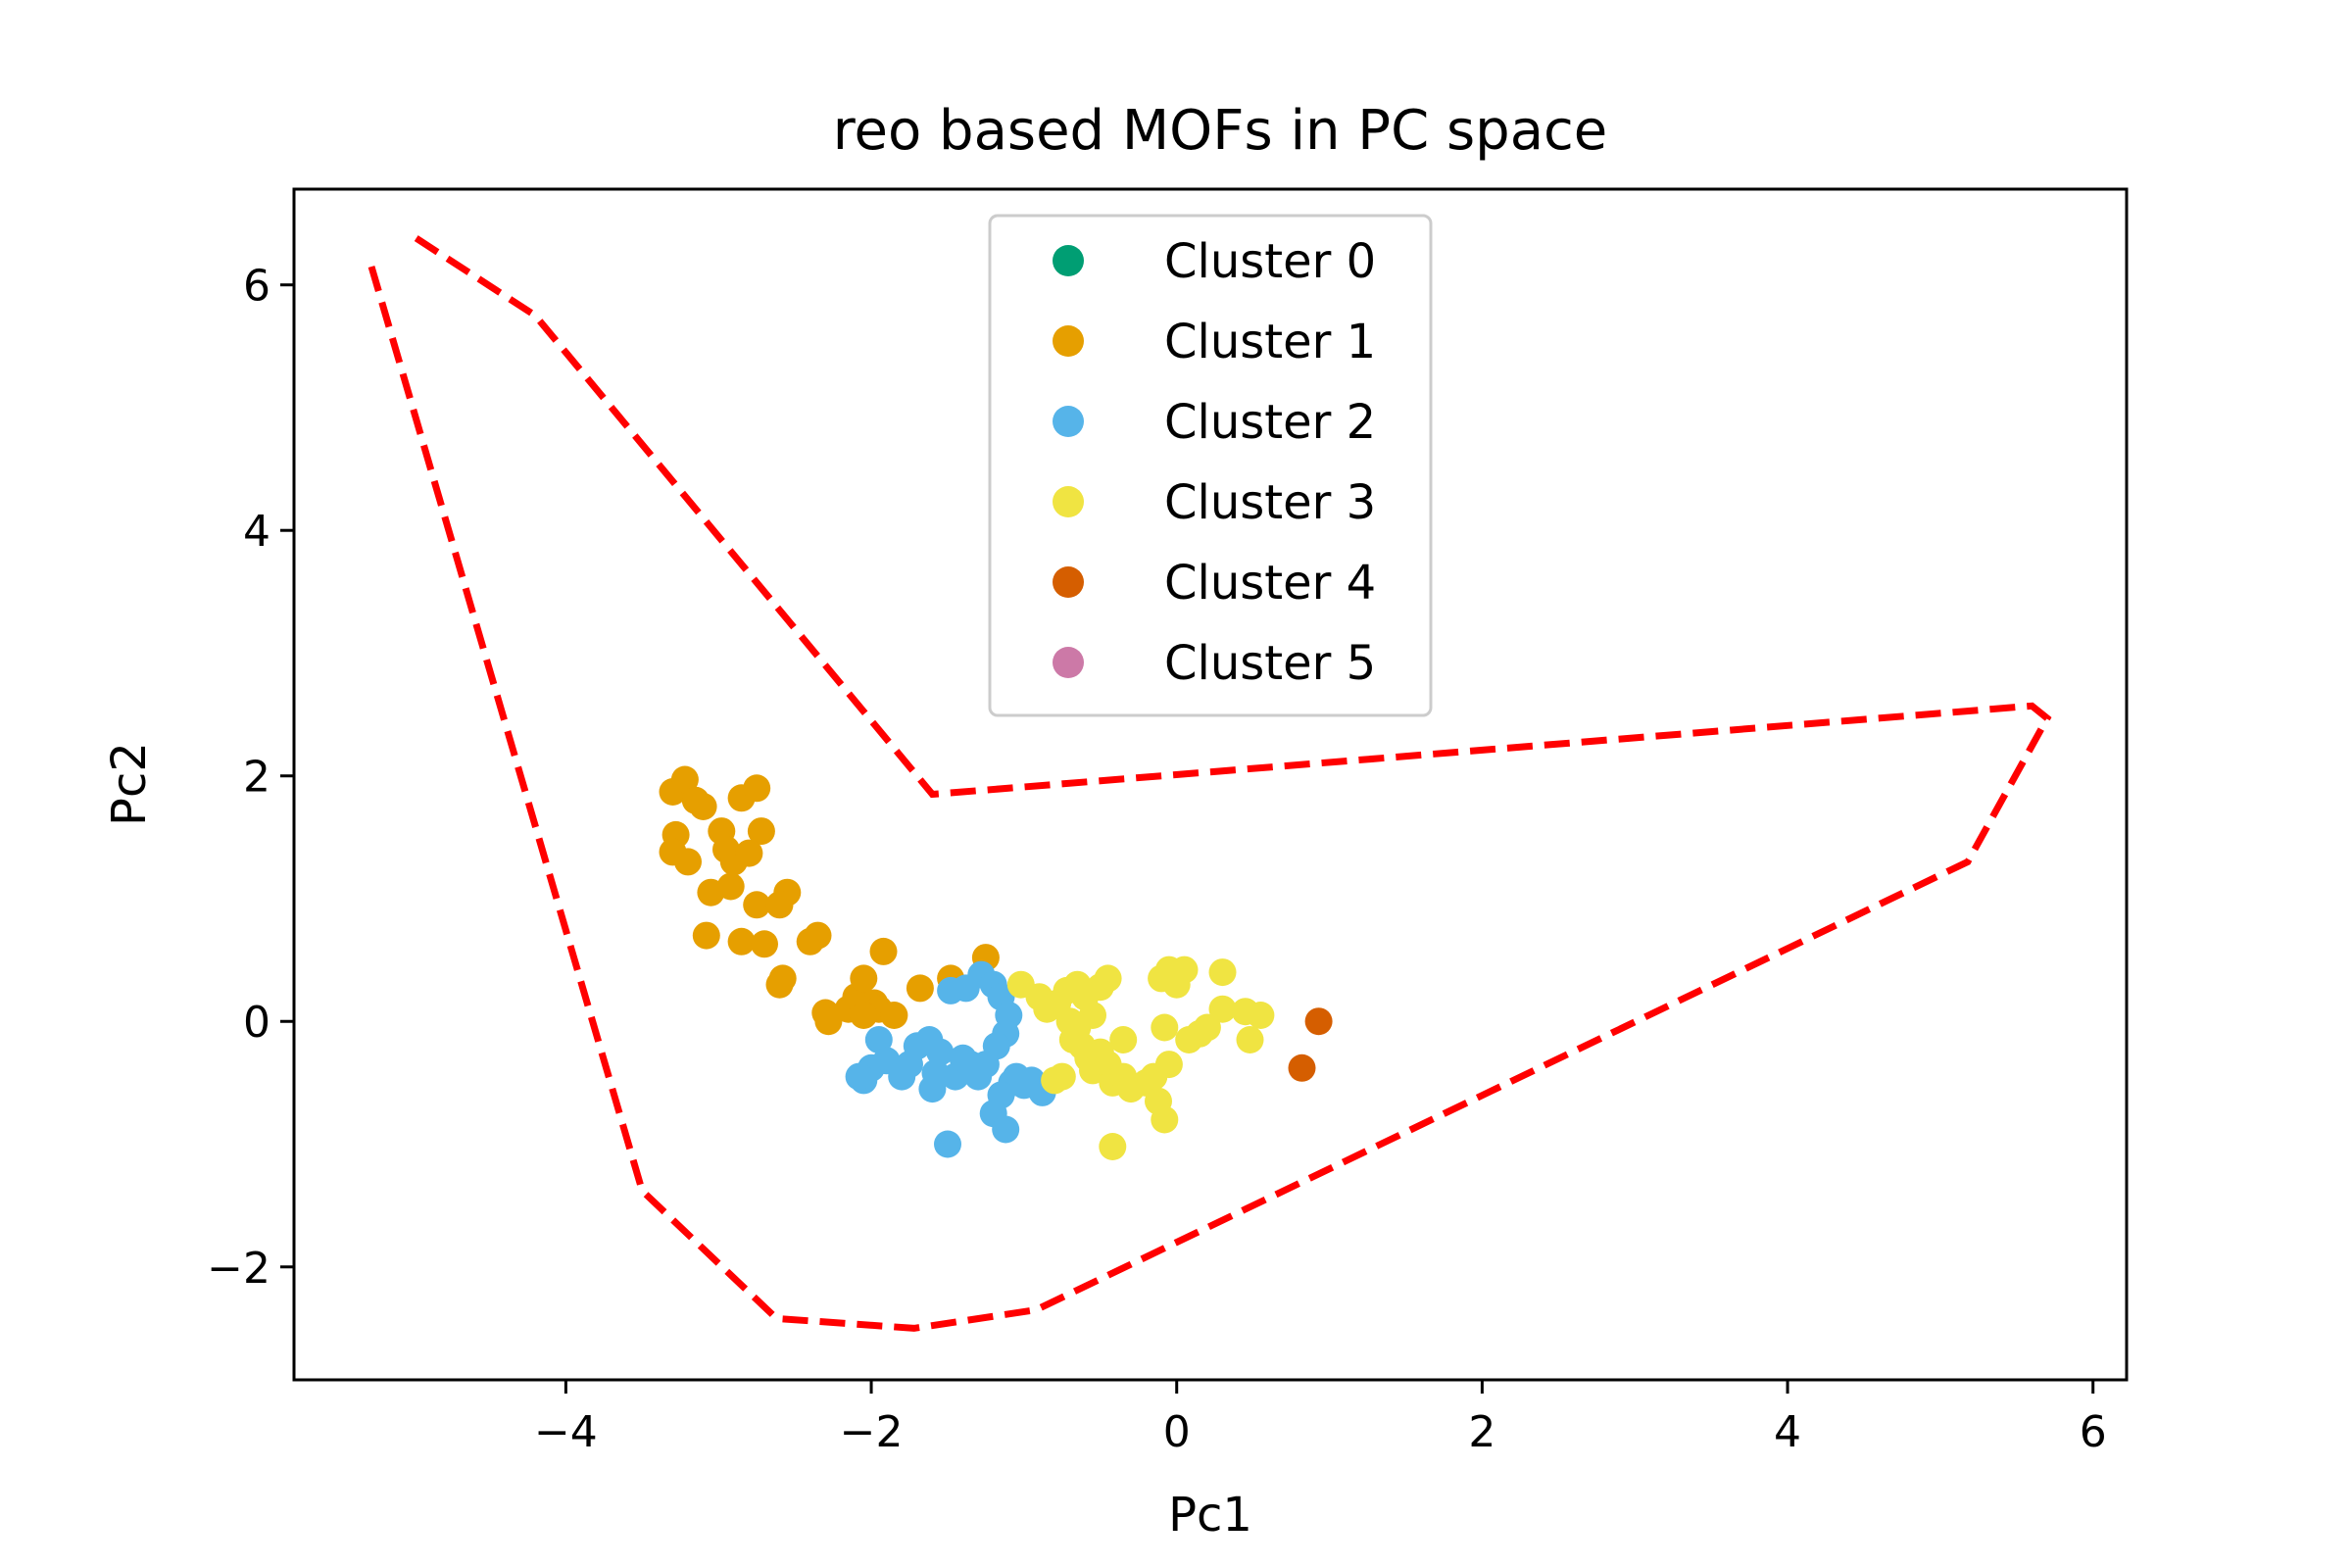 This screenshot has height=1568, width=2352. I want to click on y-tick-label-1: 0, so click(256, 1023).